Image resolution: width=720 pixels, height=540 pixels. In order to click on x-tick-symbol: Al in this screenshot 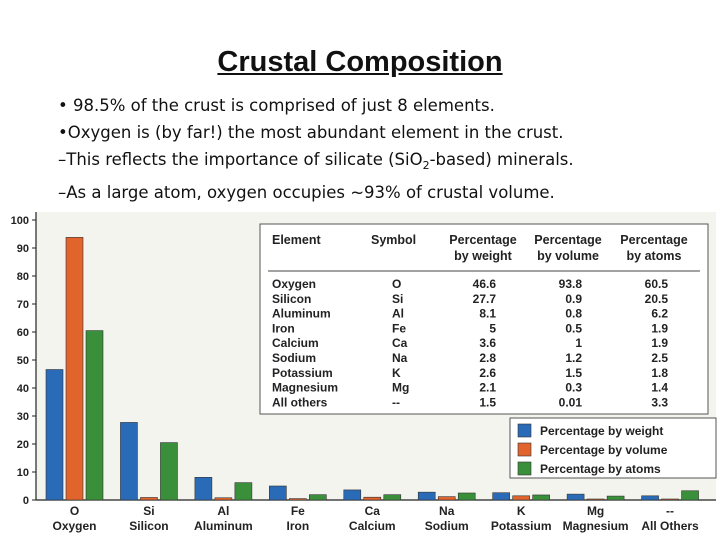, I will do `click(223, 511)`.